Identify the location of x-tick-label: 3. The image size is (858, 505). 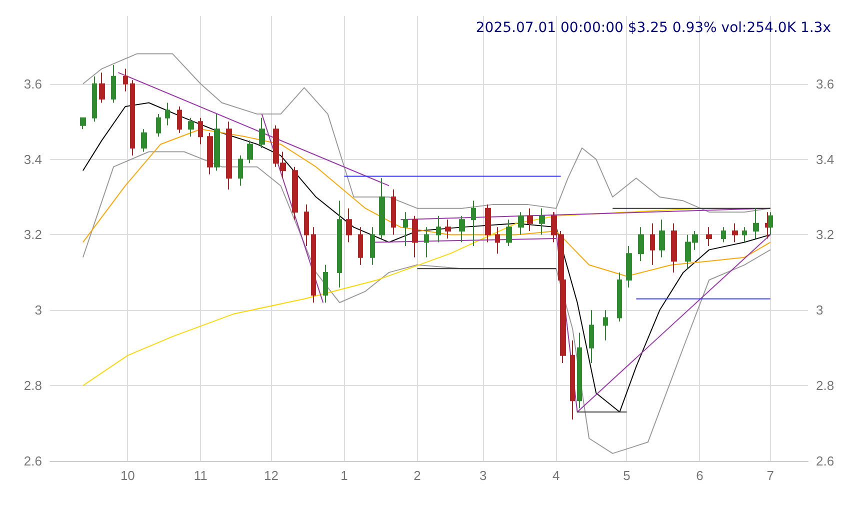
(483, 475).